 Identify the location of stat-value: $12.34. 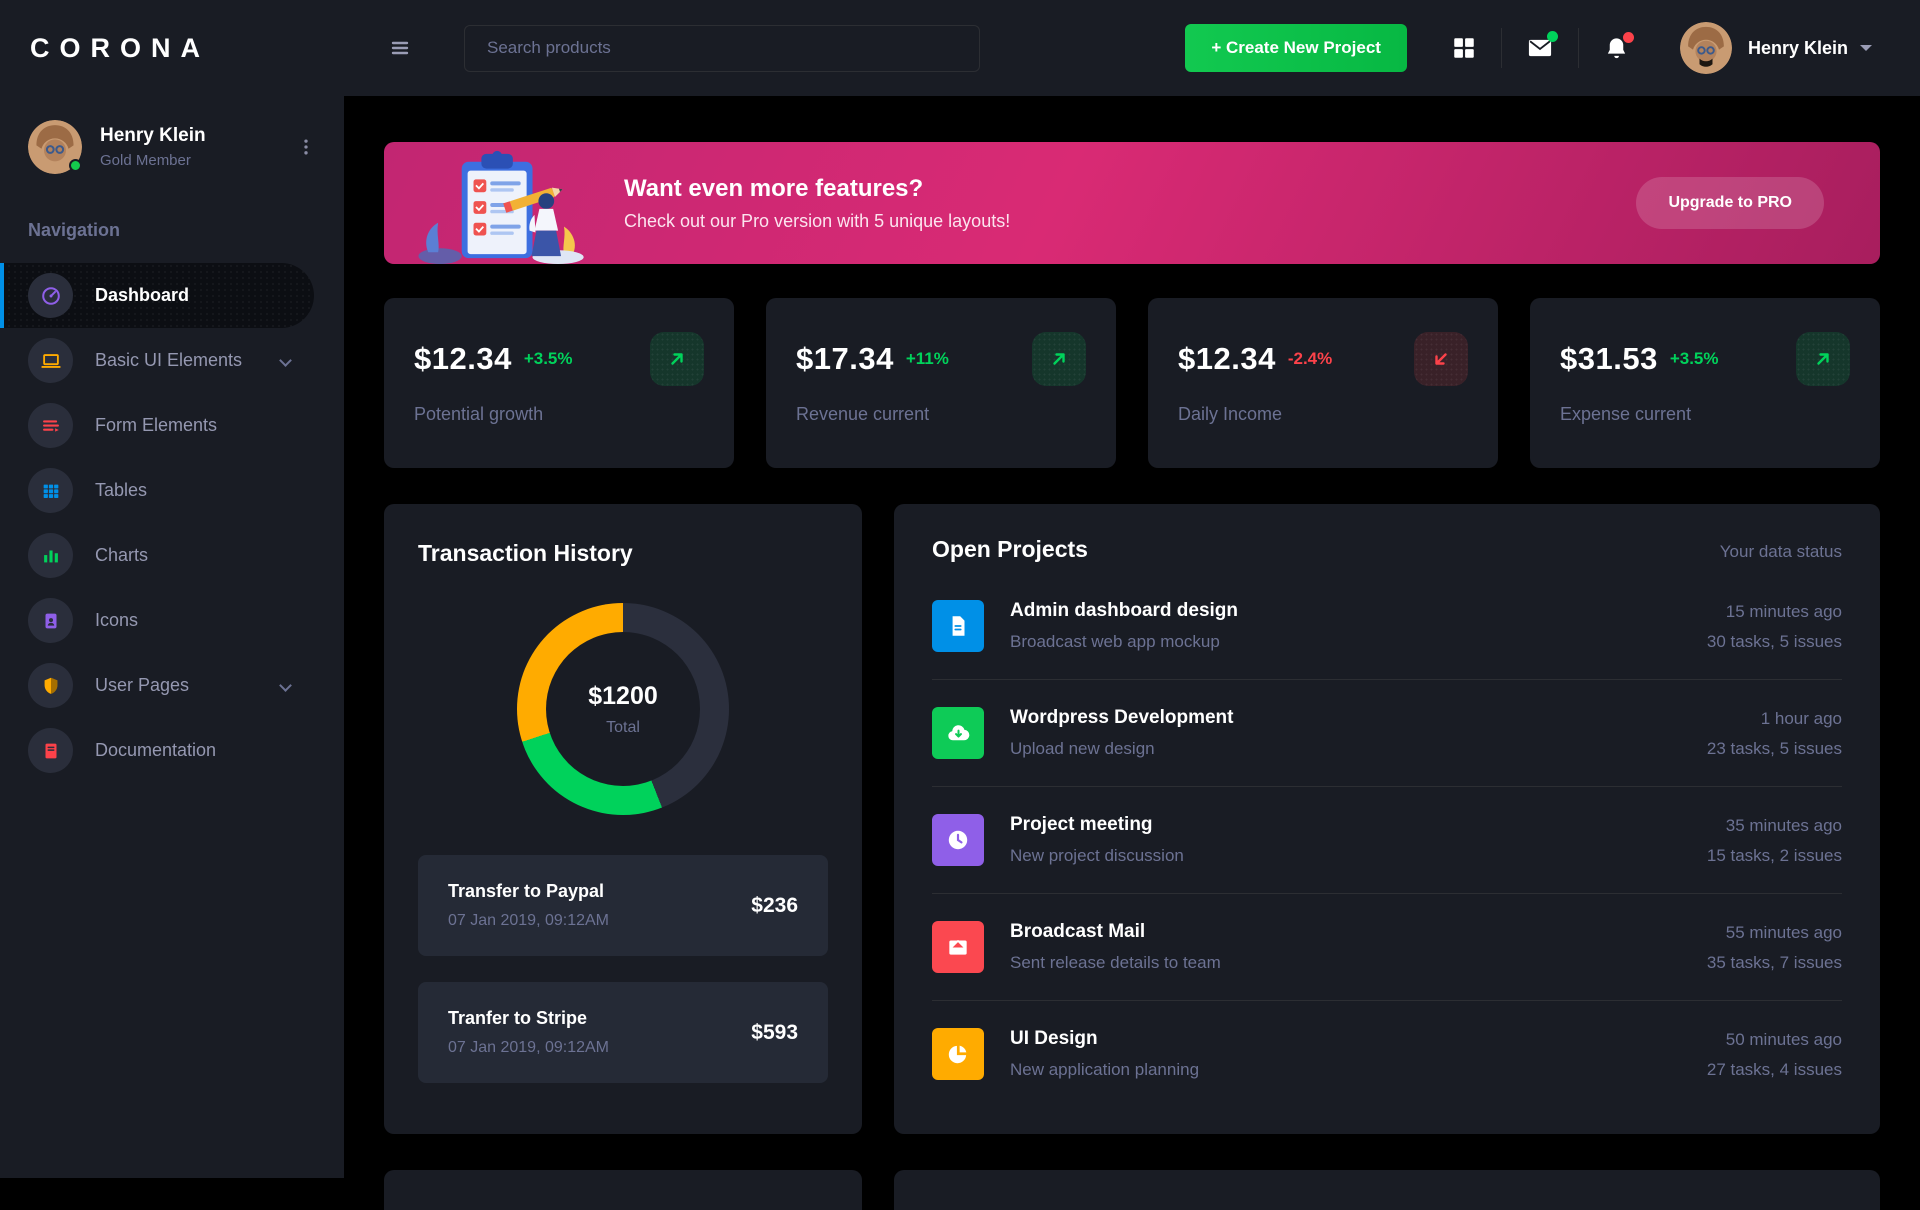
(463, 358).